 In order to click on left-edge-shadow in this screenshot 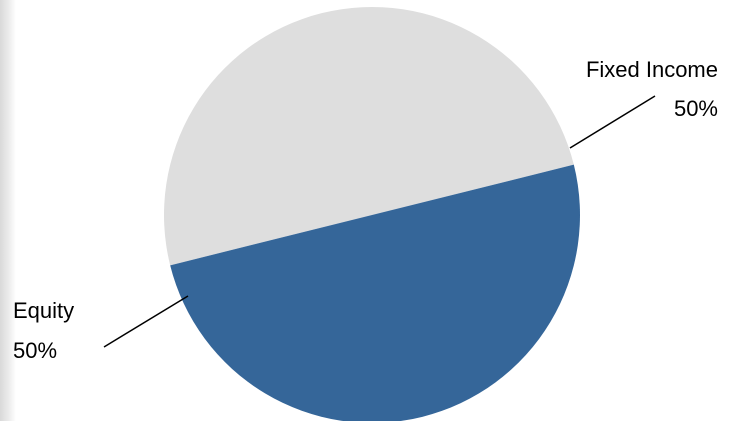, I will do `click(8, 210)`.